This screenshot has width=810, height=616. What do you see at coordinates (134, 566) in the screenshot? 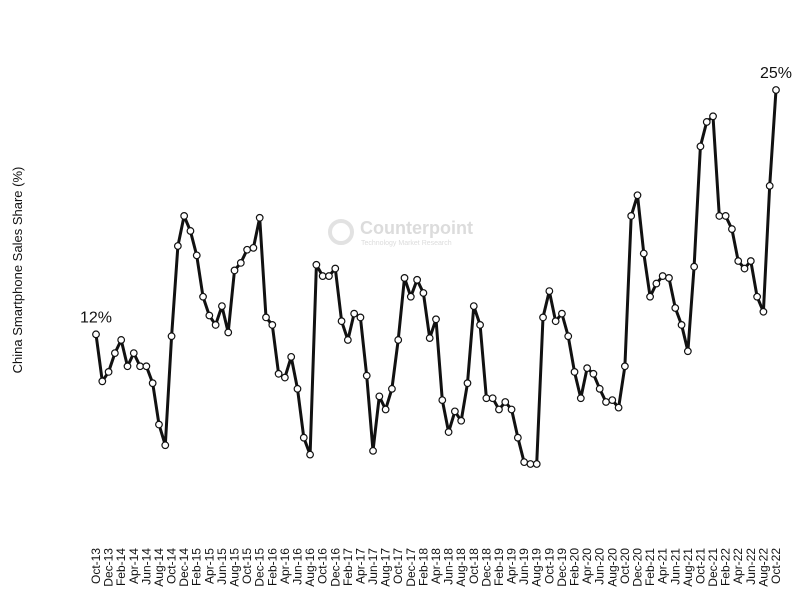
I see `x-tick-label: Apr-14` at bounding box center [134, 566].